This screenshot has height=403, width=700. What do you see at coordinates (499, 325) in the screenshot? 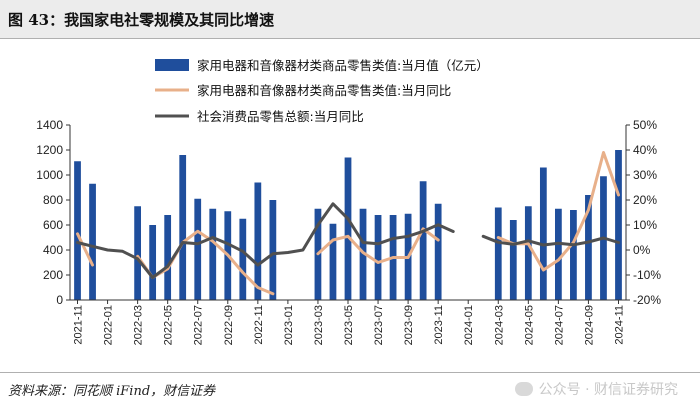
I see `x-tick-label: 2024-03` at bounding box center [499, 325].